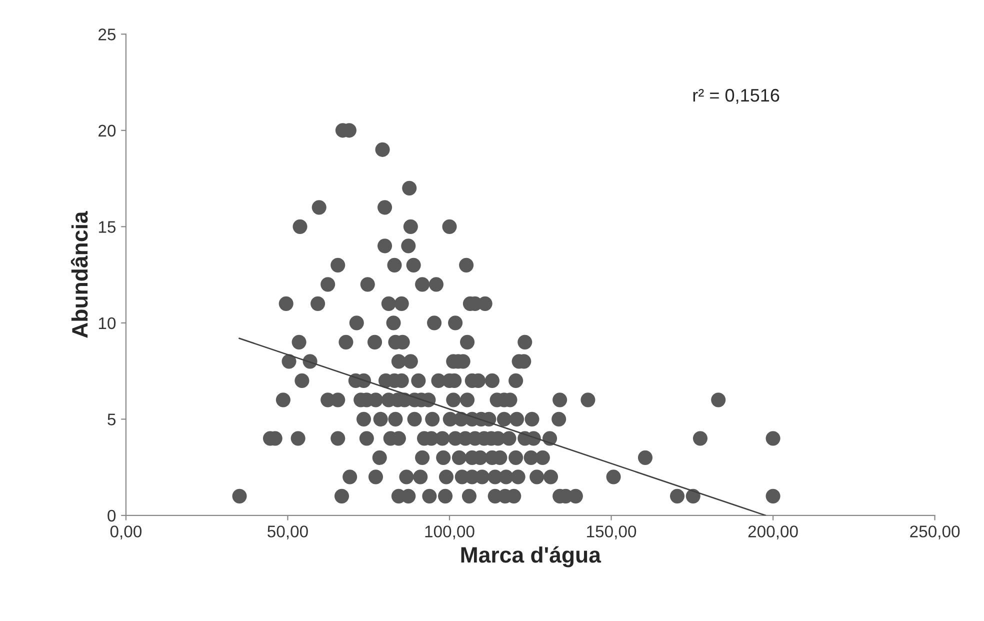 Image resolution: width=984 pixels, height=621 pixels. What do you see at coordinates (79, 274) in the screenshot?
I see `y-axis-title: Abundância` at bounding box center [79, 274].